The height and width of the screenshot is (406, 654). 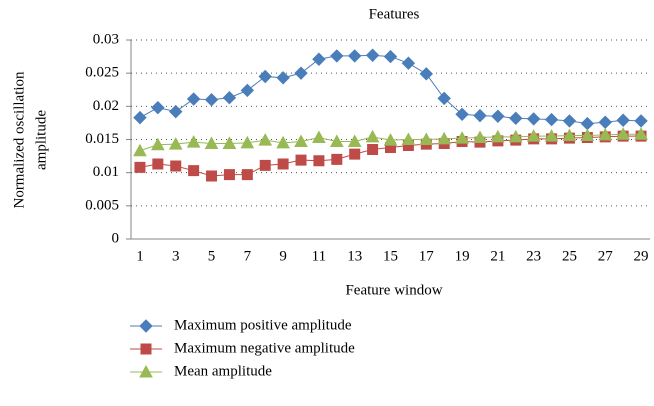 What do you see at coordinates (106, 172) in the screenshot?
I see `y-tick-label: 0.01` at bounding box center [106, 172].